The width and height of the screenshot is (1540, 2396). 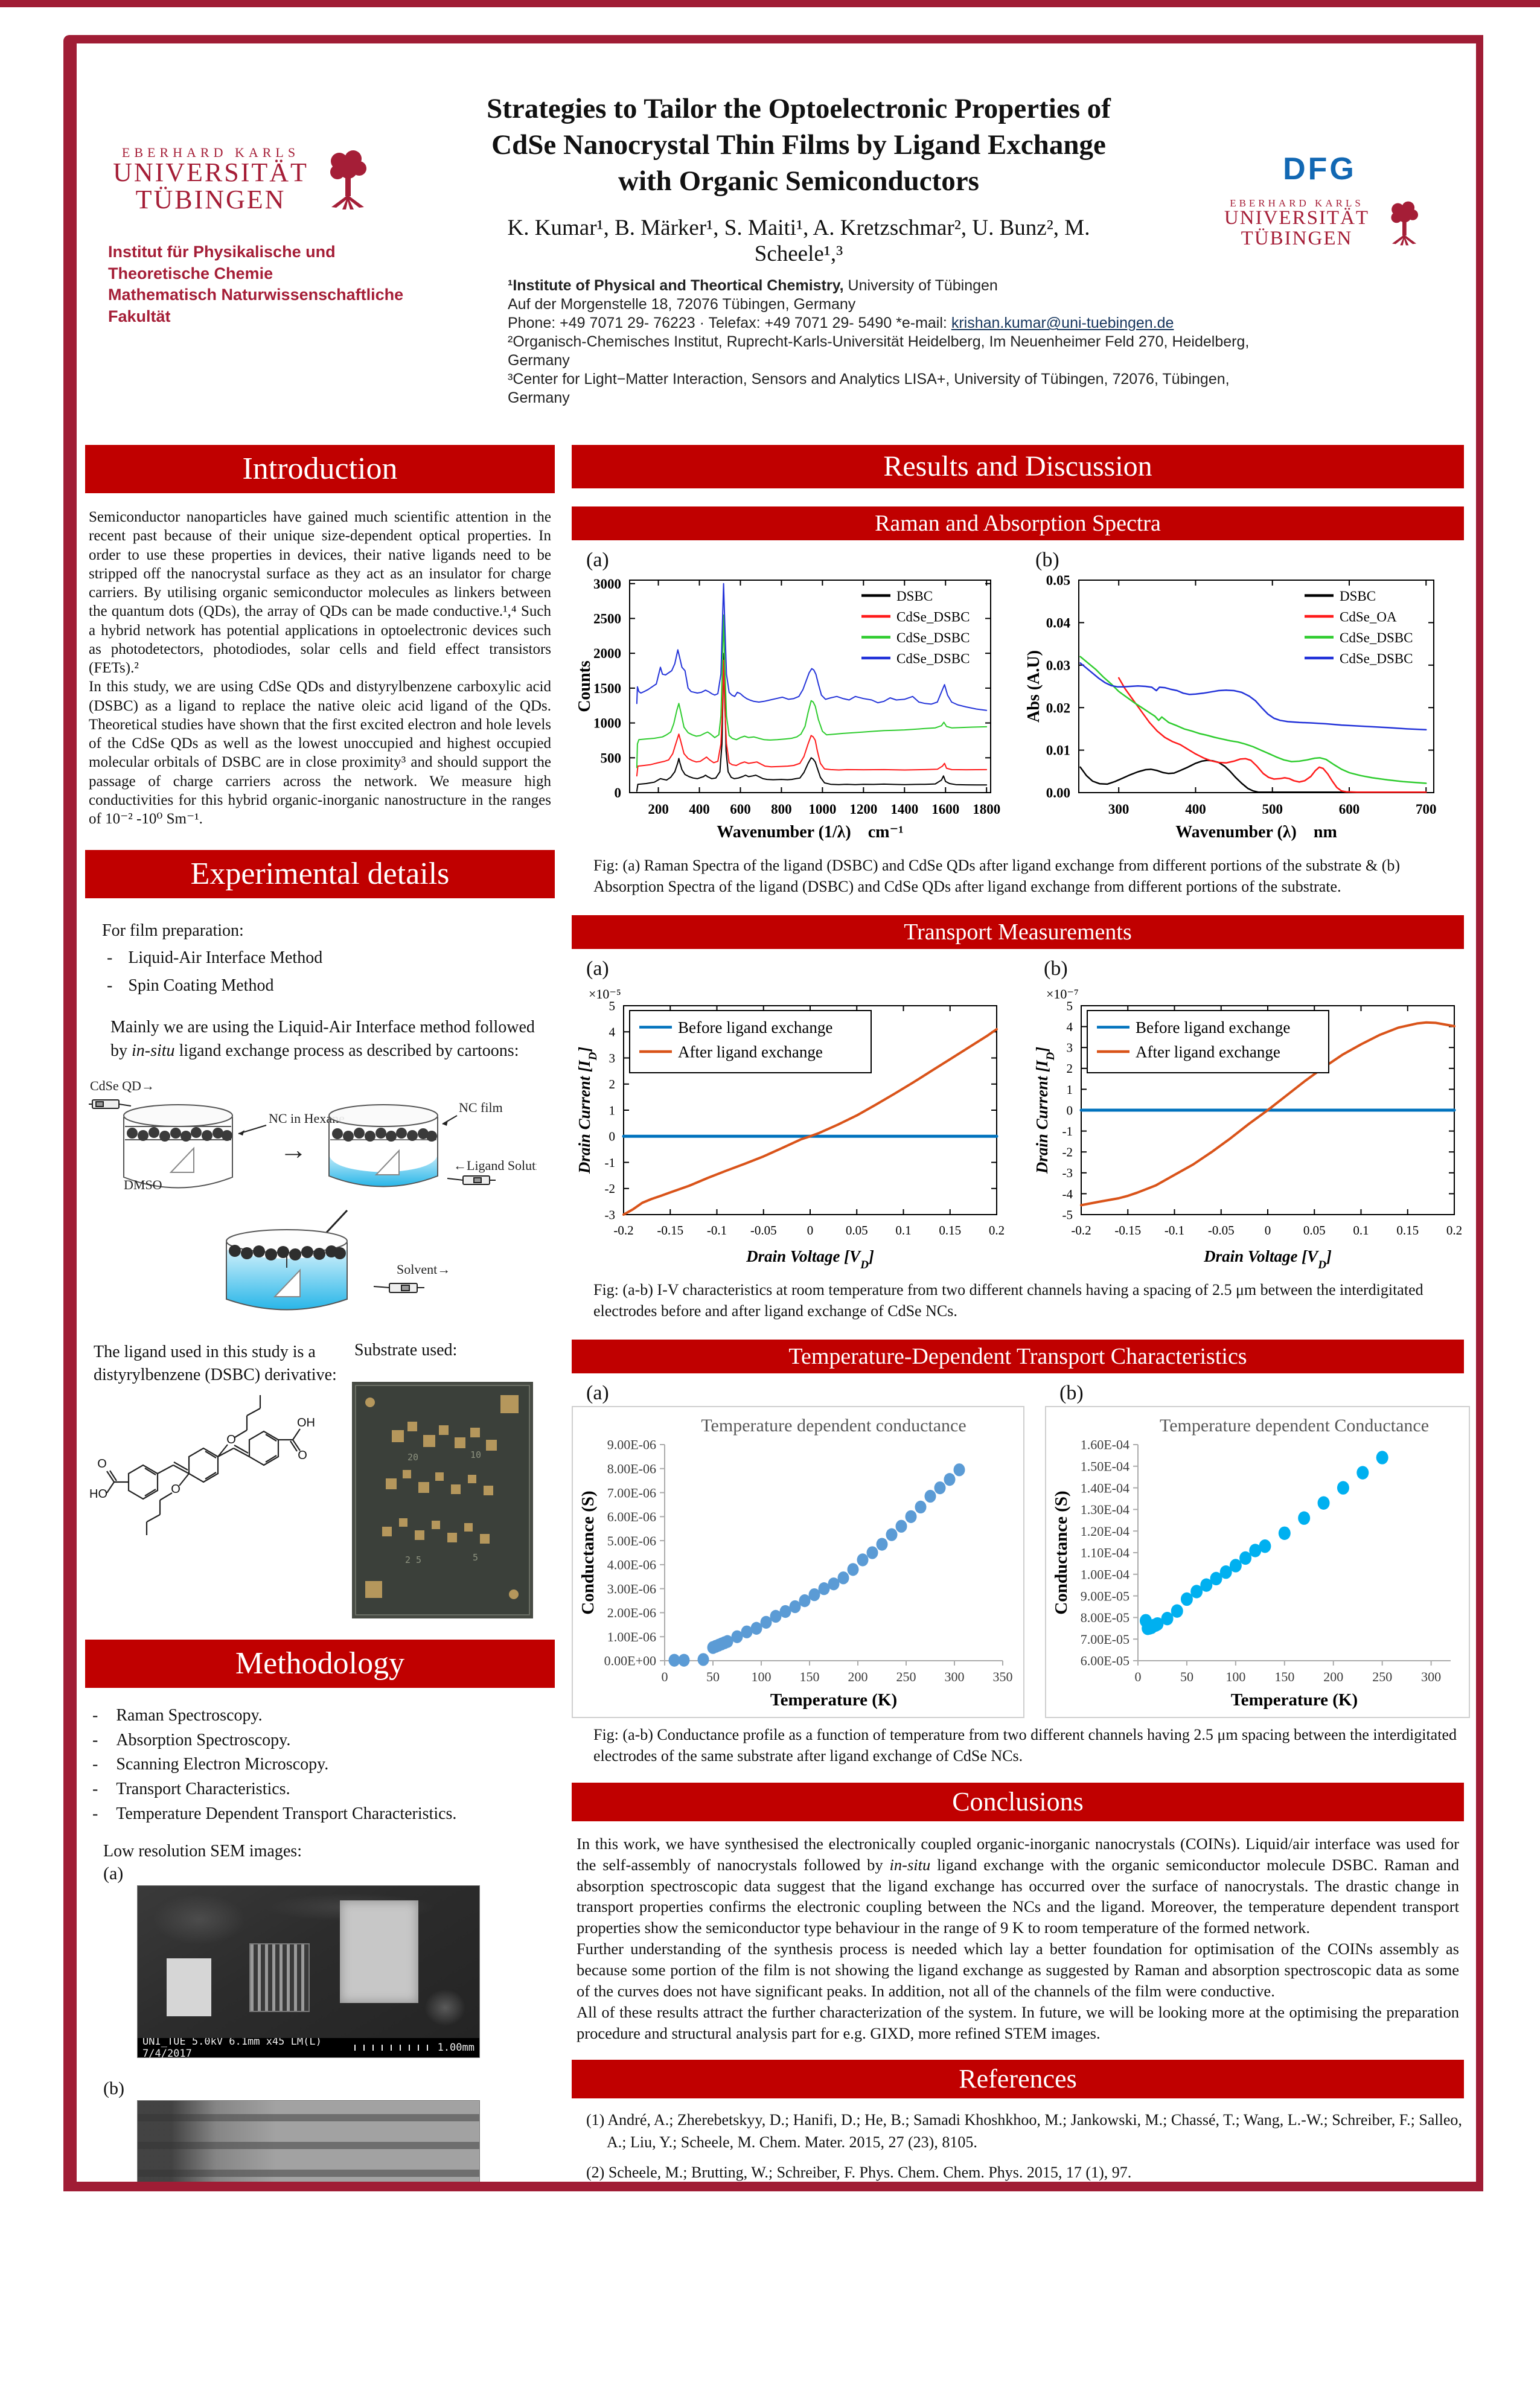 I want to click on svg-text: 7.00E-06, so click(x=631, y=1493).